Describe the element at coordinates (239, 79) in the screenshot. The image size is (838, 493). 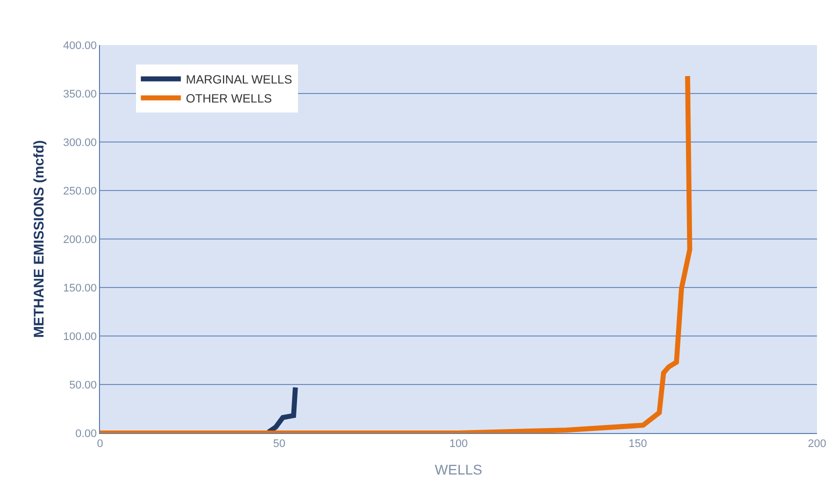
I see `legend-label: MARGINAL WELLS` at that location.